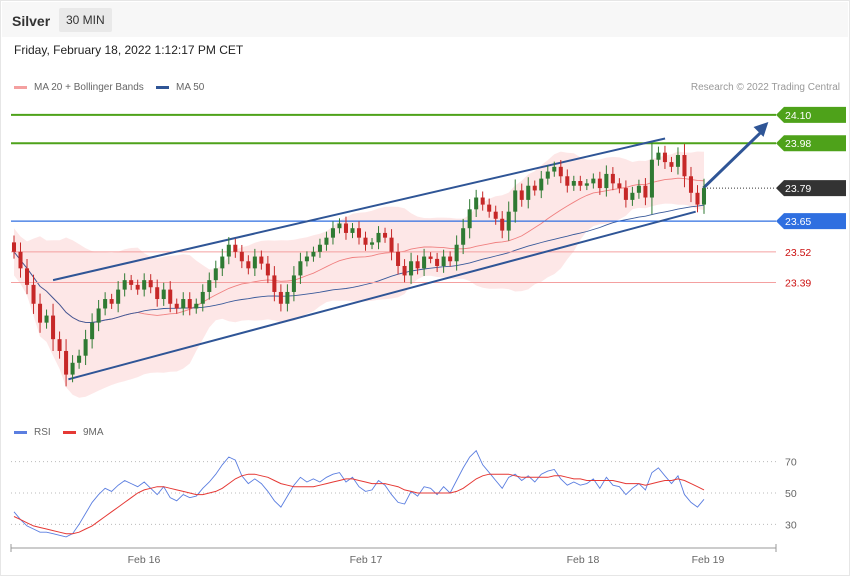 The image size is (850, 576). What do you see at coordinates (32, 432) in the screenshot?
I see `legend-rsi: RSI` at bounding box center [32, 432].